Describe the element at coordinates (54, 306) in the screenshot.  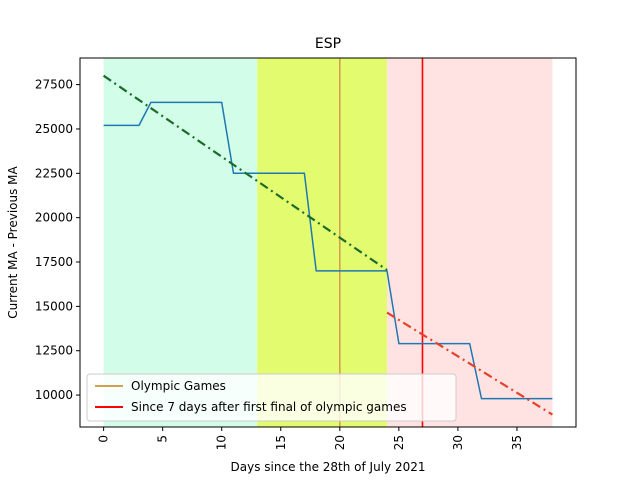
I see `y-tick-label: 15000` at that location.